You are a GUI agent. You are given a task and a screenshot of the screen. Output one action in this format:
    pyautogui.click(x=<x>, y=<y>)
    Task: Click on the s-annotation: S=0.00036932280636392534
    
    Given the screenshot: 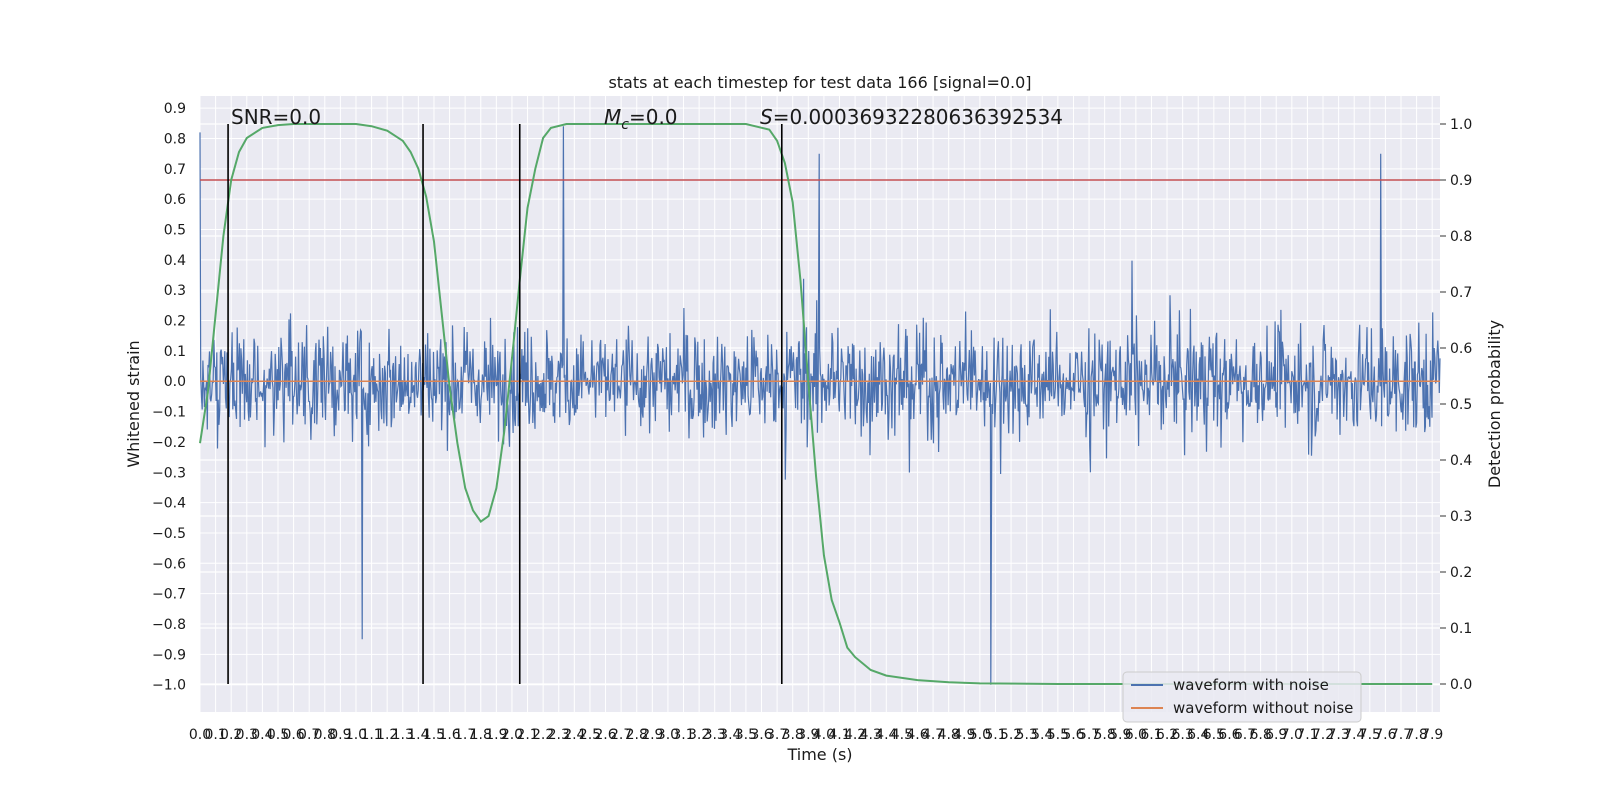 What is the action you would take?
    pyautogui.click(x=911, y=117)
    